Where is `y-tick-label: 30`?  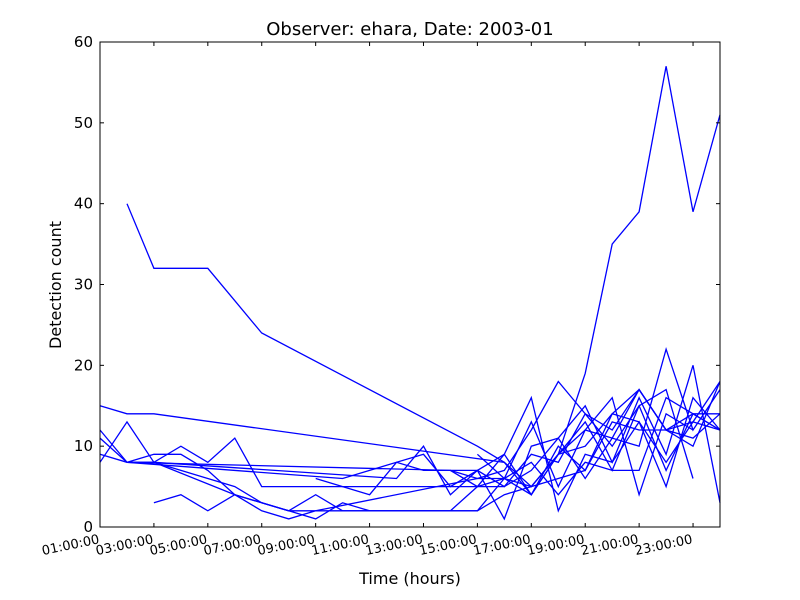
y-tick-label: 30 is located at coordinates (83, 285).